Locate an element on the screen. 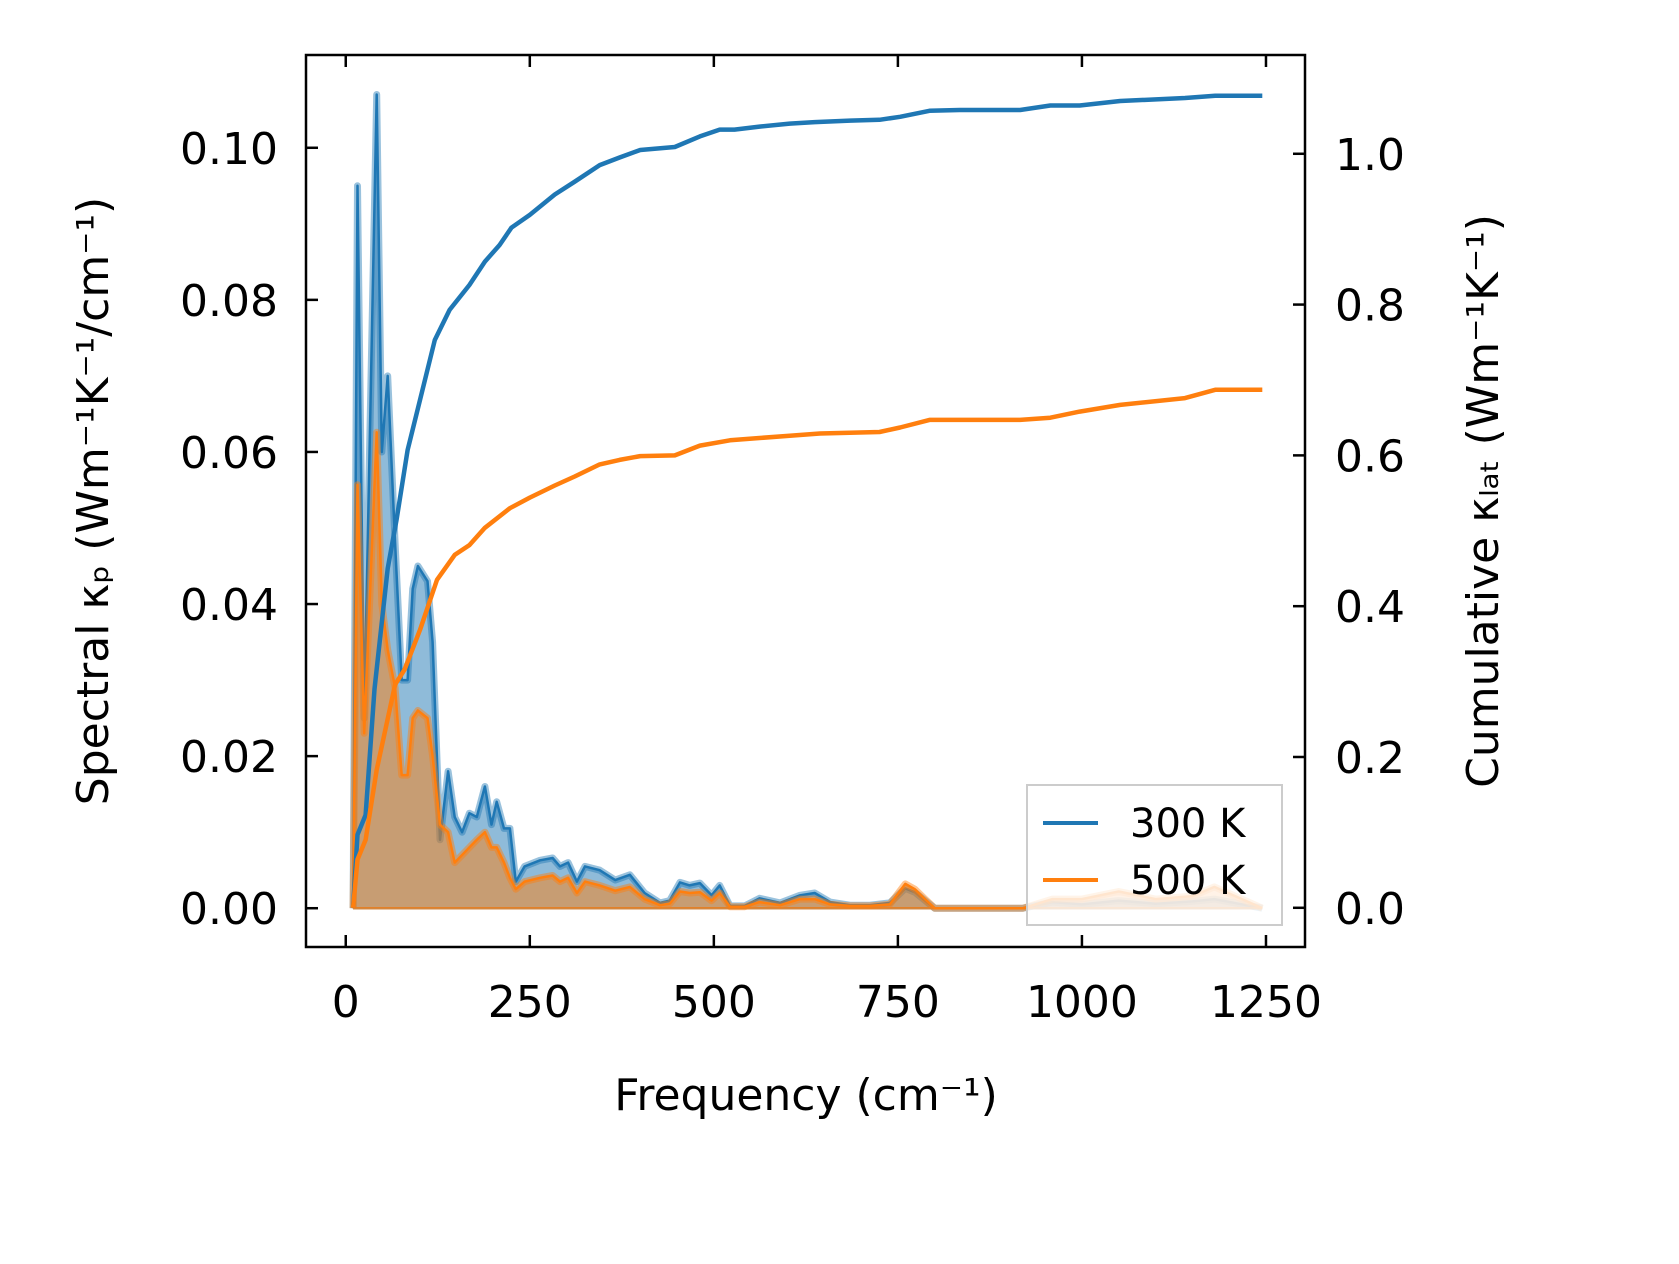 This screenshot has width=1679, height=1264. x-axis-label: Frequency (cm⁻¹) is located at coordinates (806, 1095).